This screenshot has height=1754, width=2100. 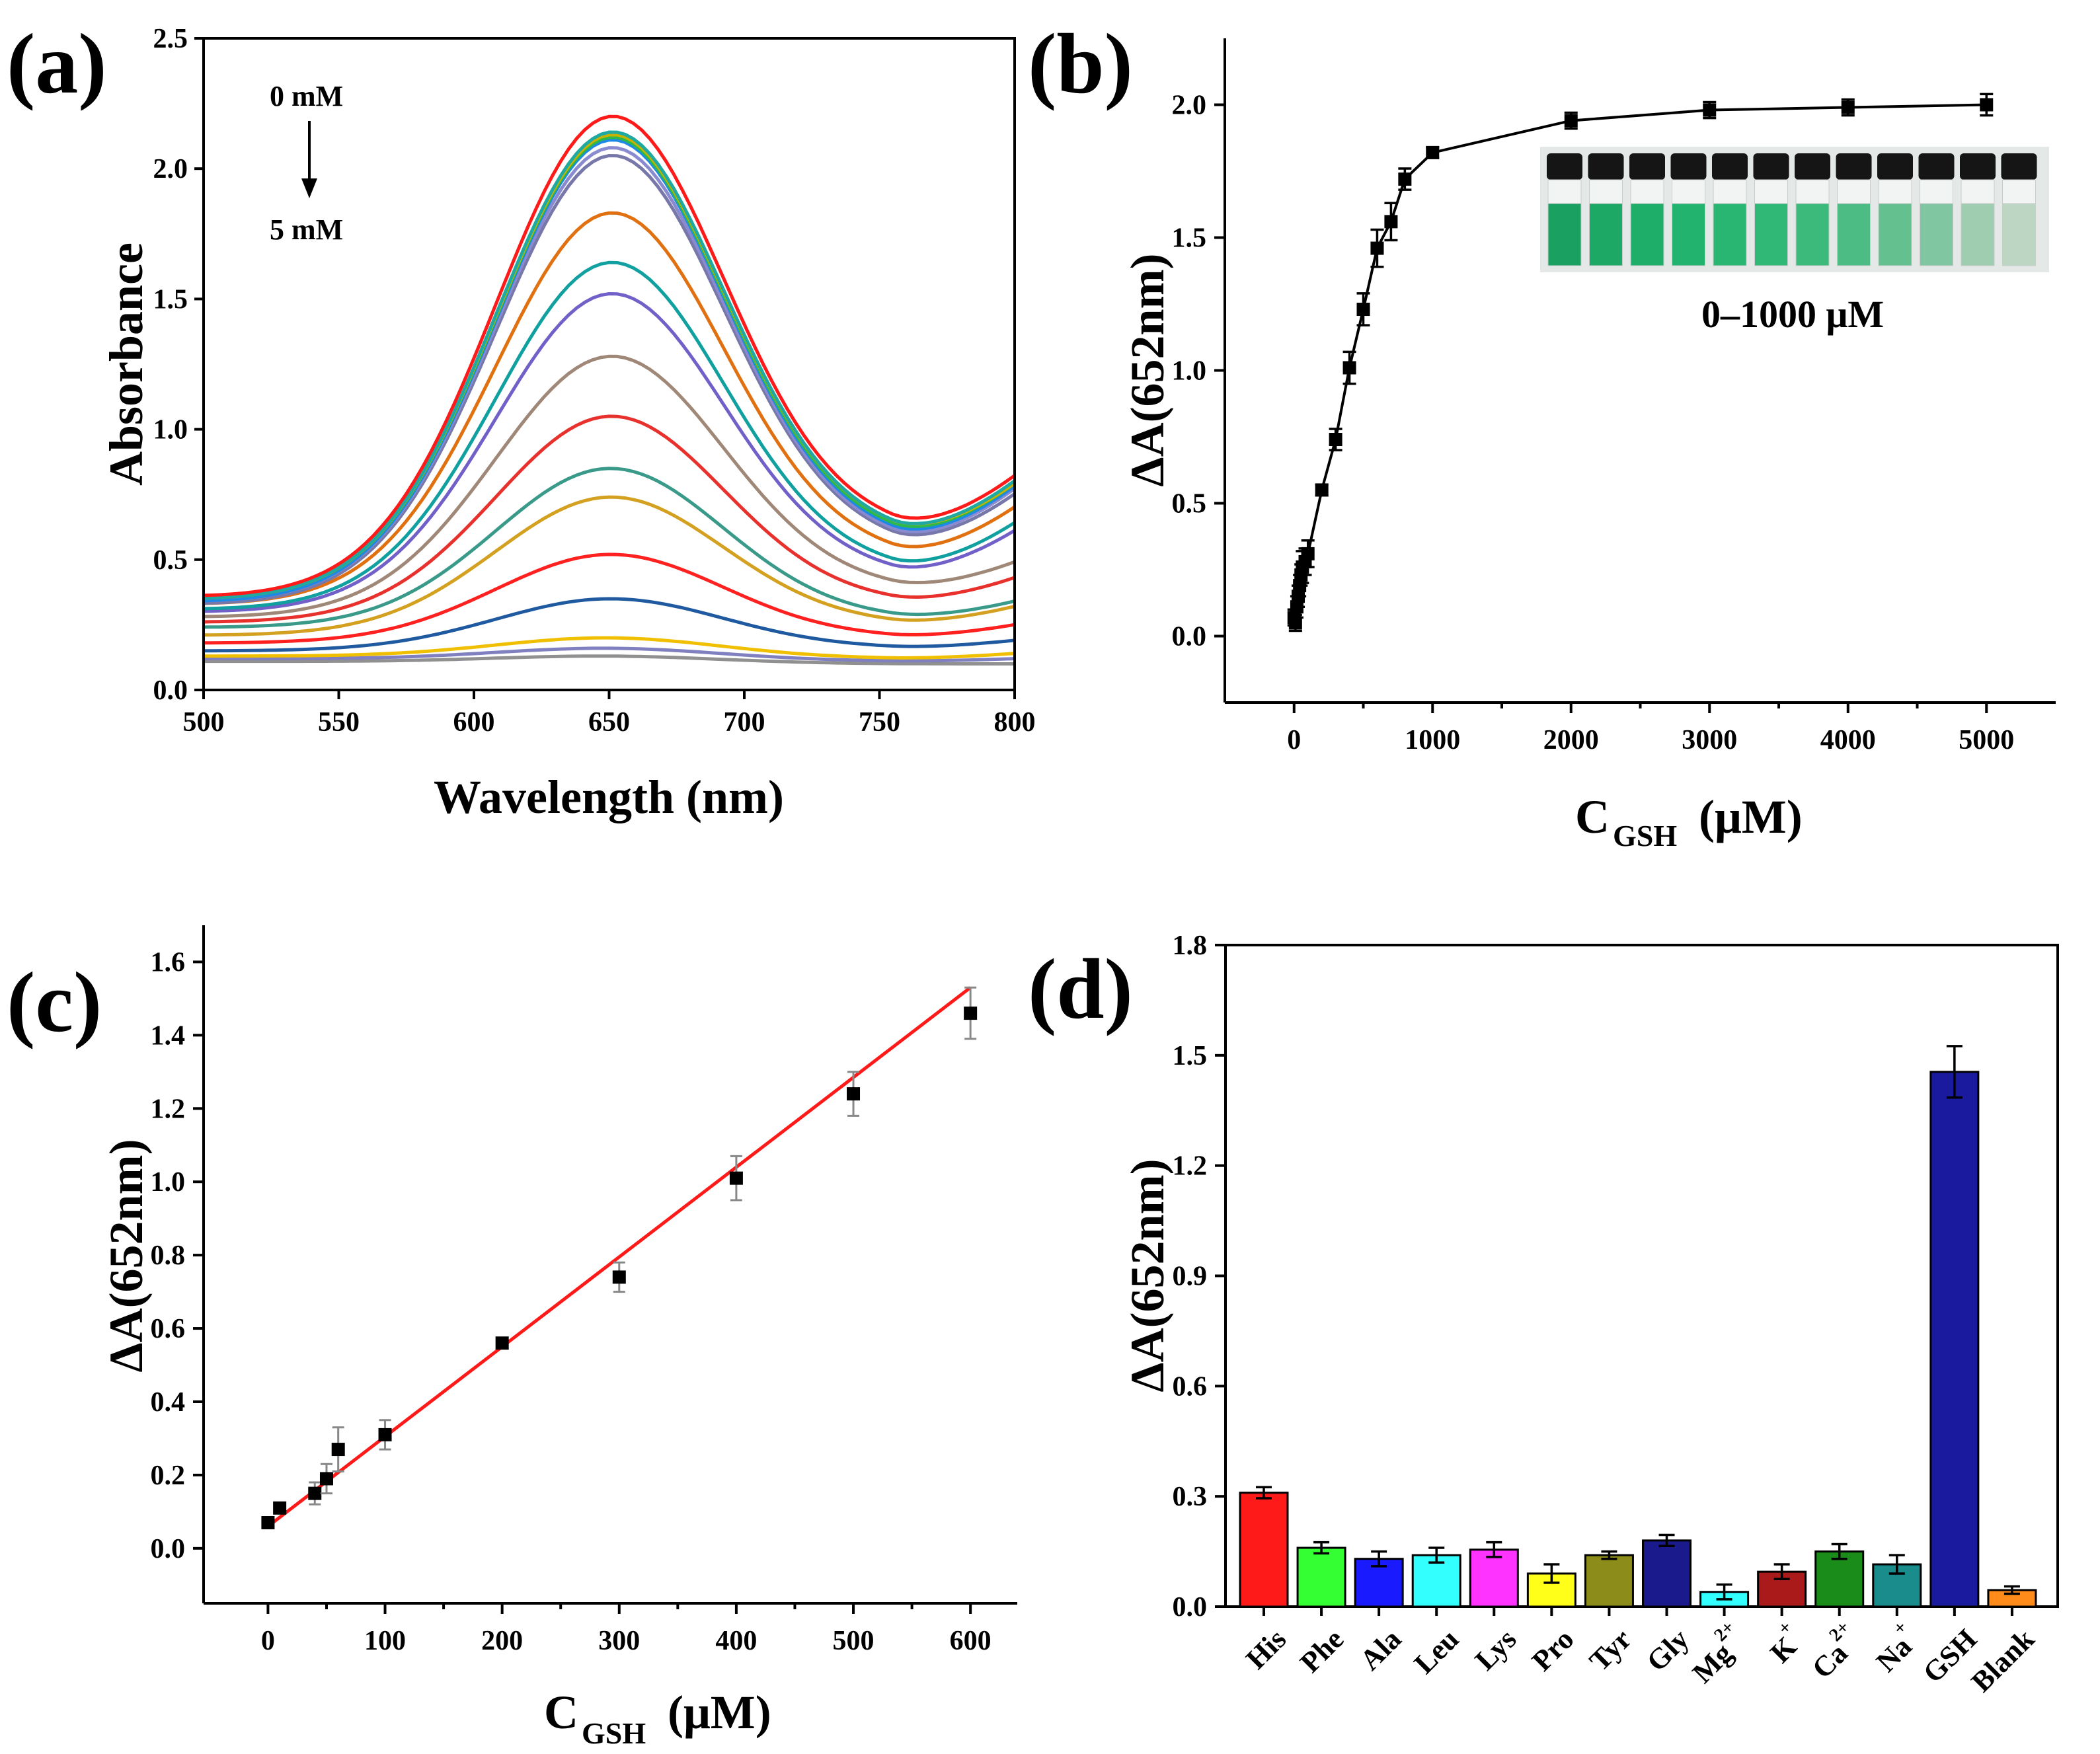 I want to click on d-category-label: Phe, so click(x=1322, y=1650).